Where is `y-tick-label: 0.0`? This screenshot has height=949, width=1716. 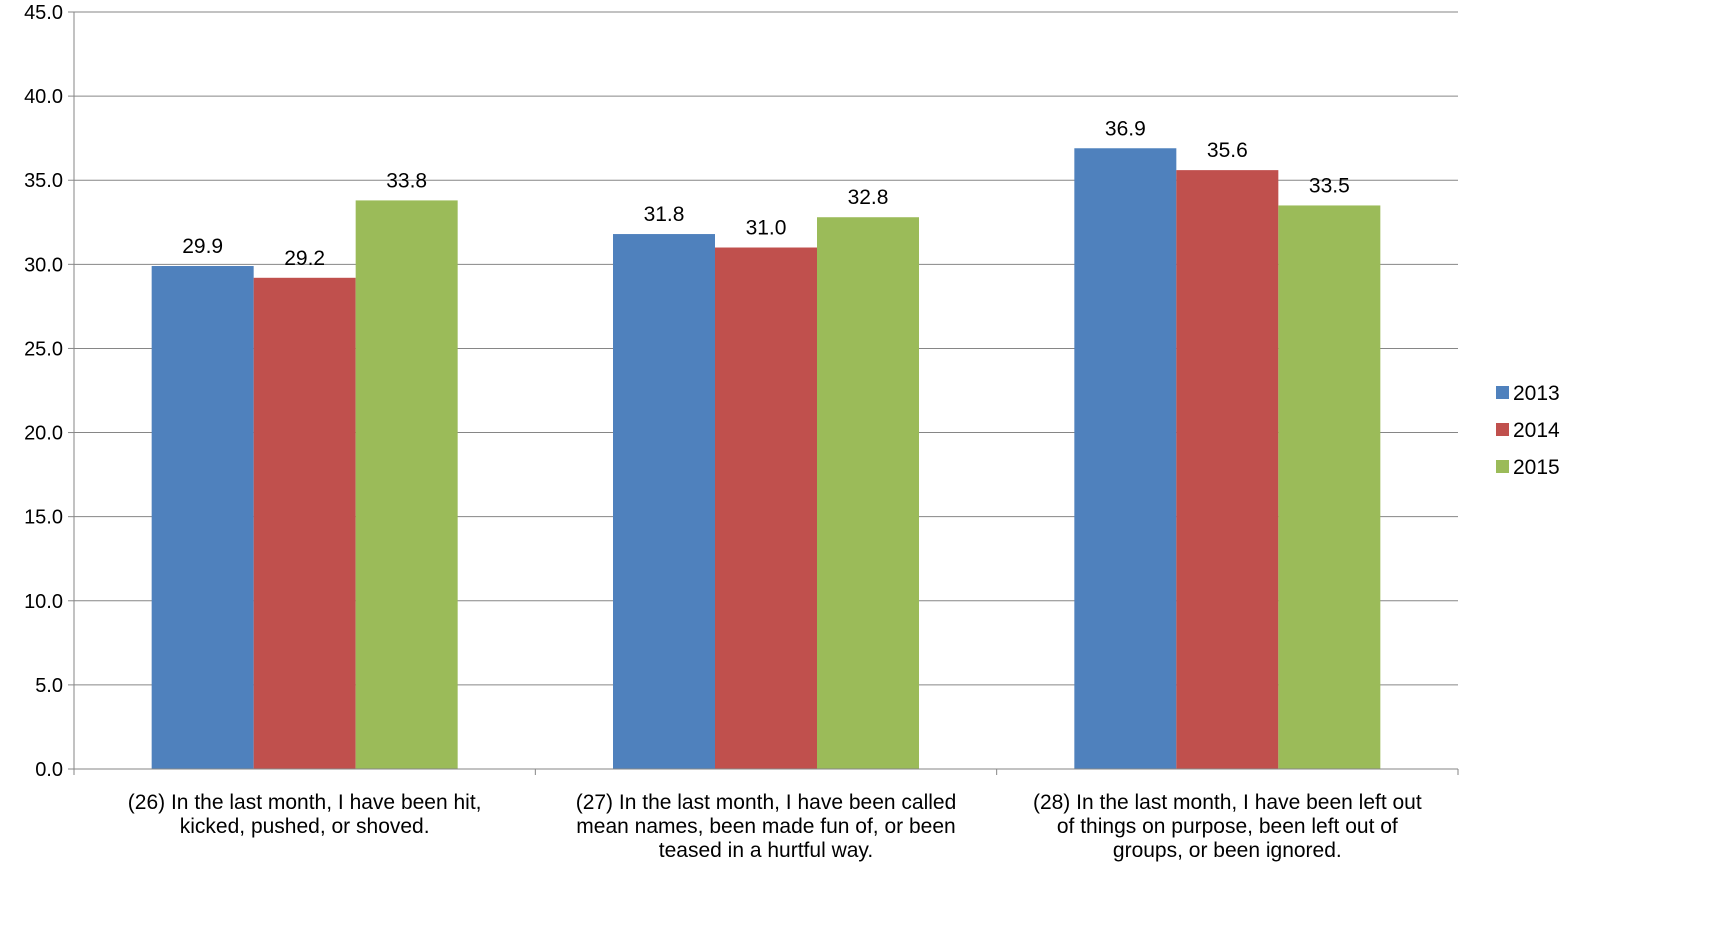 y-tick-label: 0.0 is located at coordinates (49, 770).